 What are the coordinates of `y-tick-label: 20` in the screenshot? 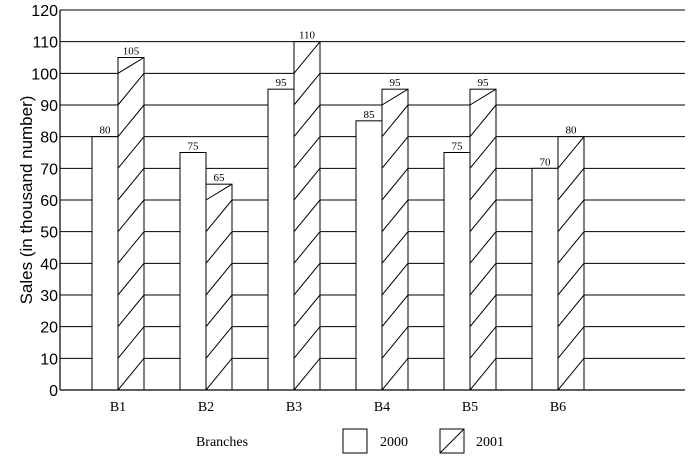 It's located at (49, 328).